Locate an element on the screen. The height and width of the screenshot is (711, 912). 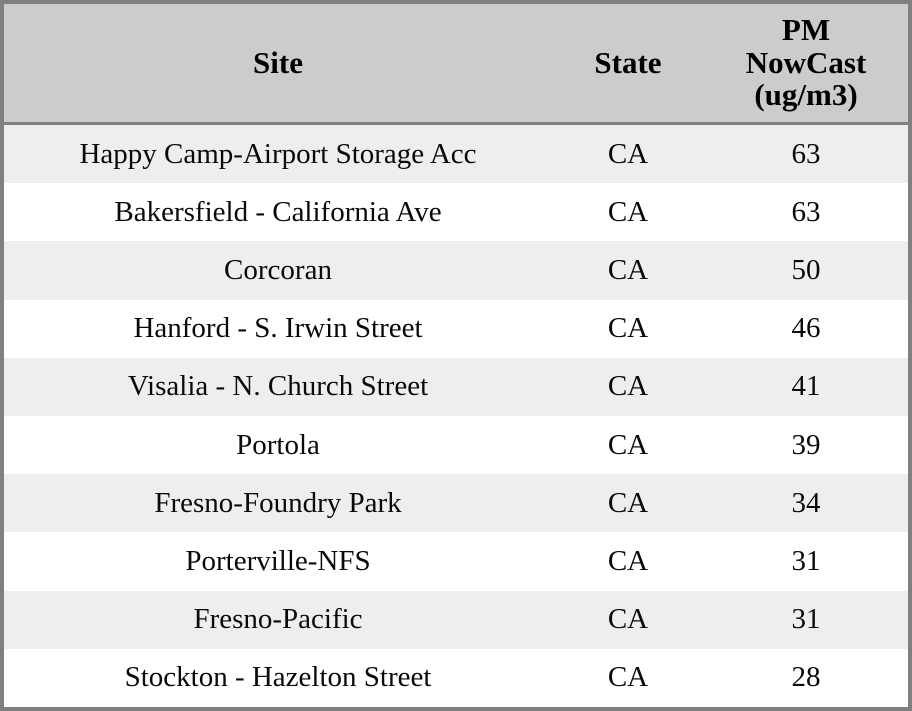
table-row: Bakersfield - California Ave CA 63 is located at coordinates (456, 212).